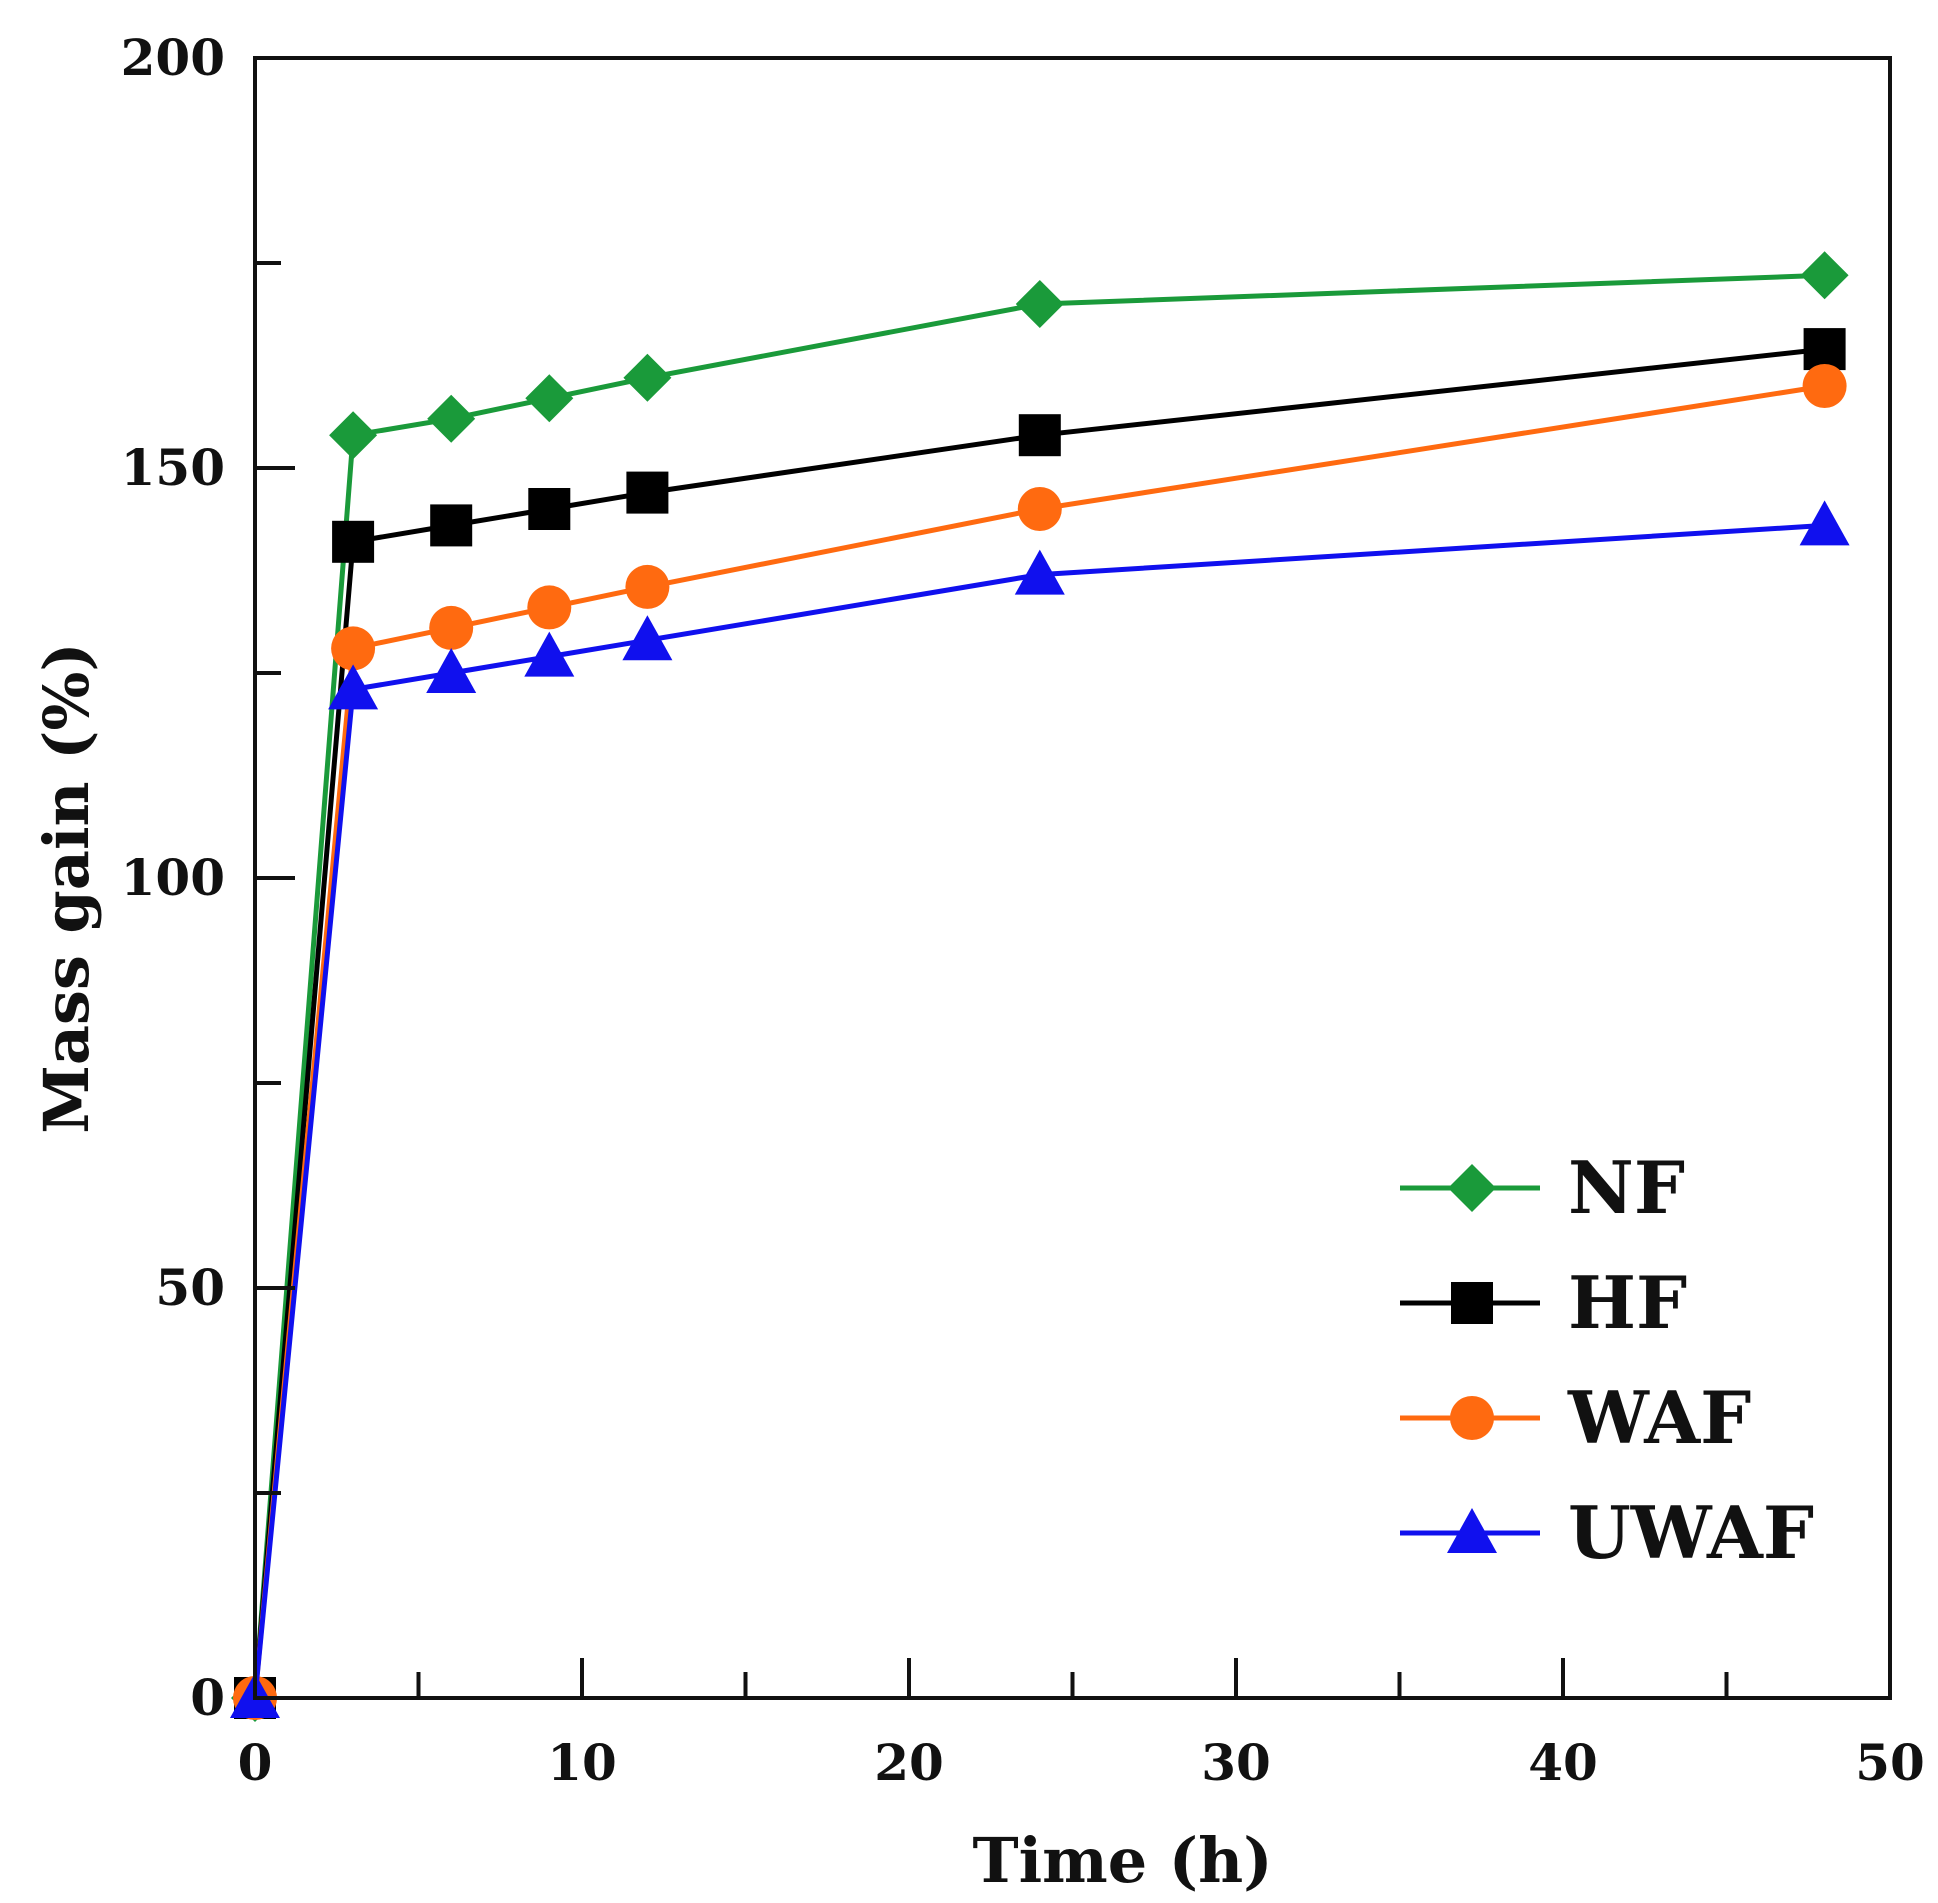  What do you see at coordinates (1472, 1188) in the screenshot?
I see `legend-marker-nf` at bounding box center [1472, 1188].